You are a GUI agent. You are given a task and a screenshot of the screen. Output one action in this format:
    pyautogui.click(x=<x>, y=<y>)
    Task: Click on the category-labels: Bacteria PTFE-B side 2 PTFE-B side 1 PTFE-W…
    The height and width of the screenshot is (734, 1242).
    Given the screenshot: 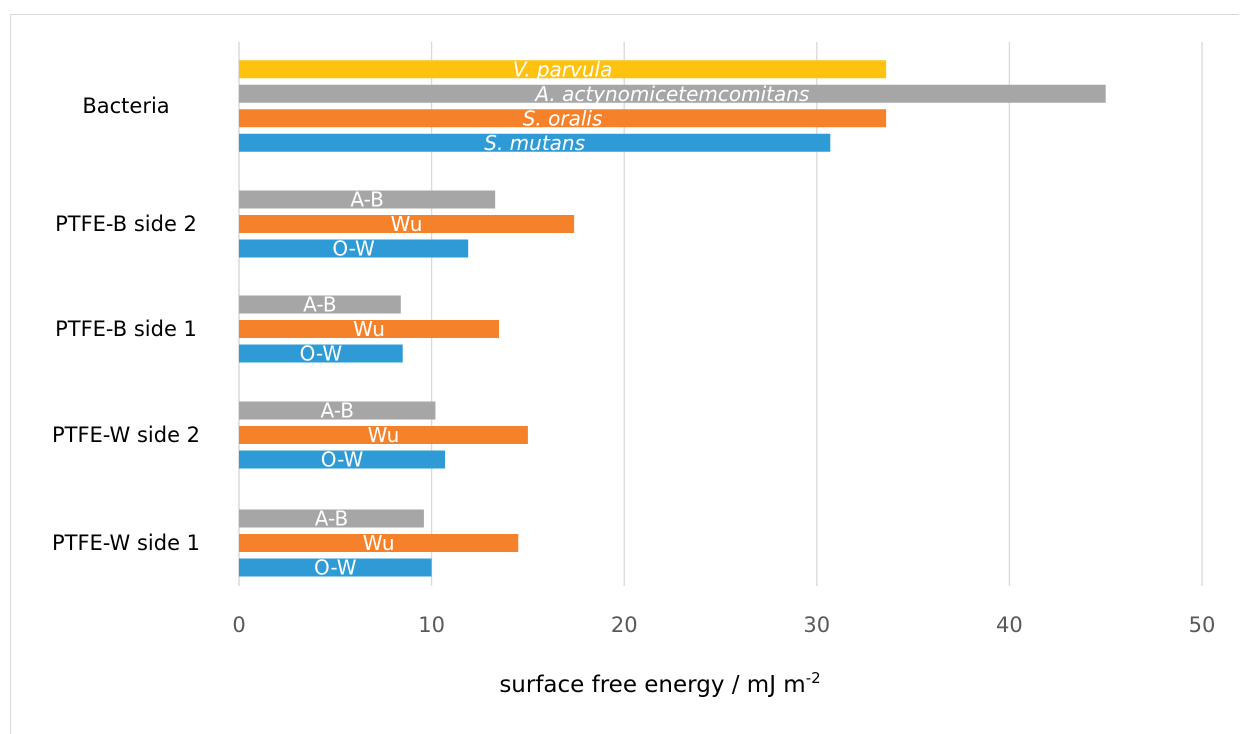 What is the action you would take?
    pyautogui.click(x=126, y=324)
    